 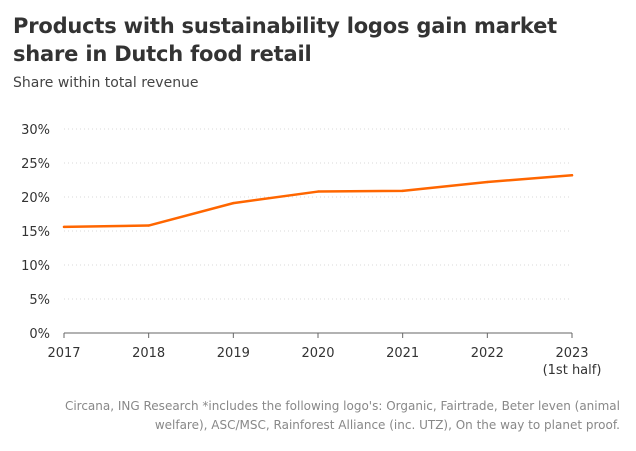 I want to click on x-tick-label: 2017, so click(x=63, y=353).